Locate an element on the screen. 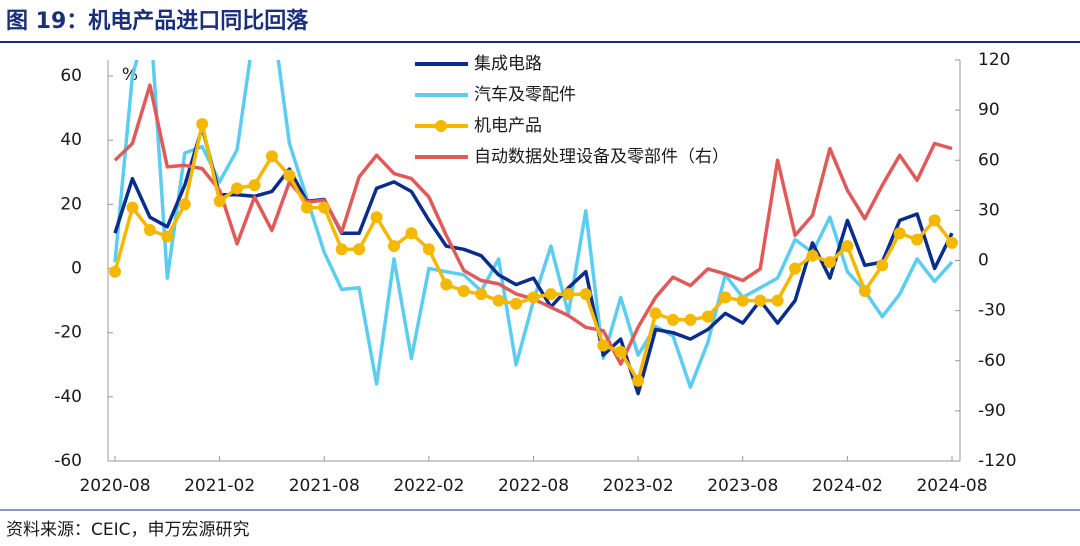 The image size is (1080, 546). x-tick-label: 2023-08 is located at coordinates (742, 486).